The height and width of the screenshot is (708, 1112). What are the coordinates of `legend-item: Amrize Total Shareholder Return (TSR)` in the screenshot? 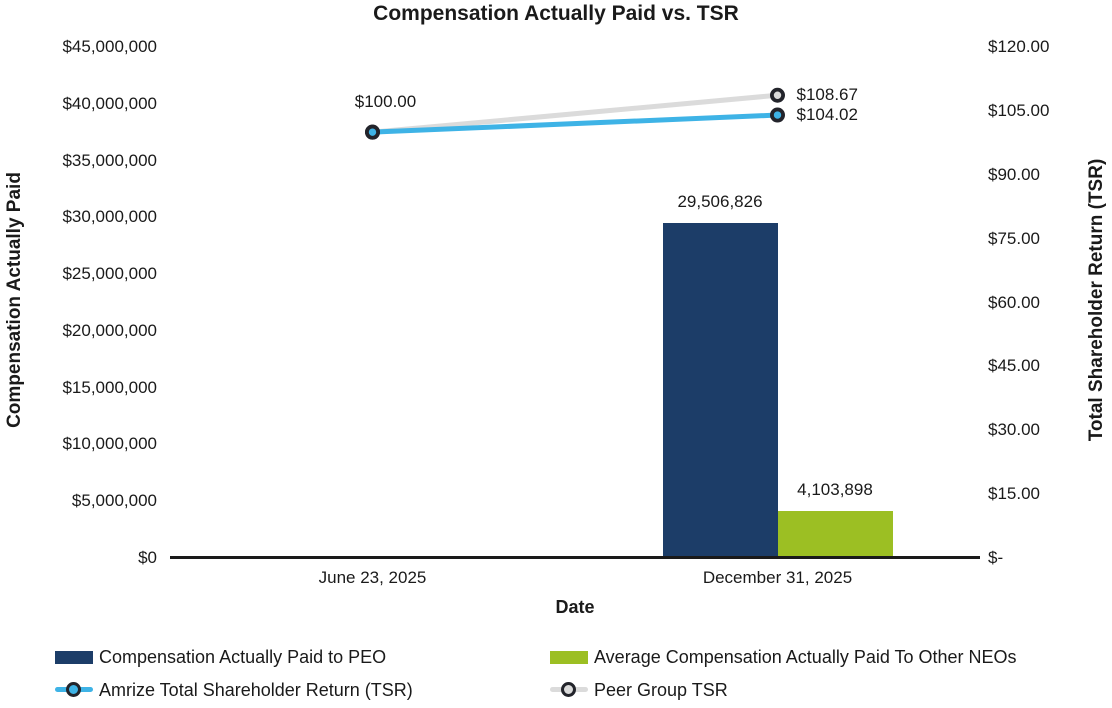 It's located at (234, 690).